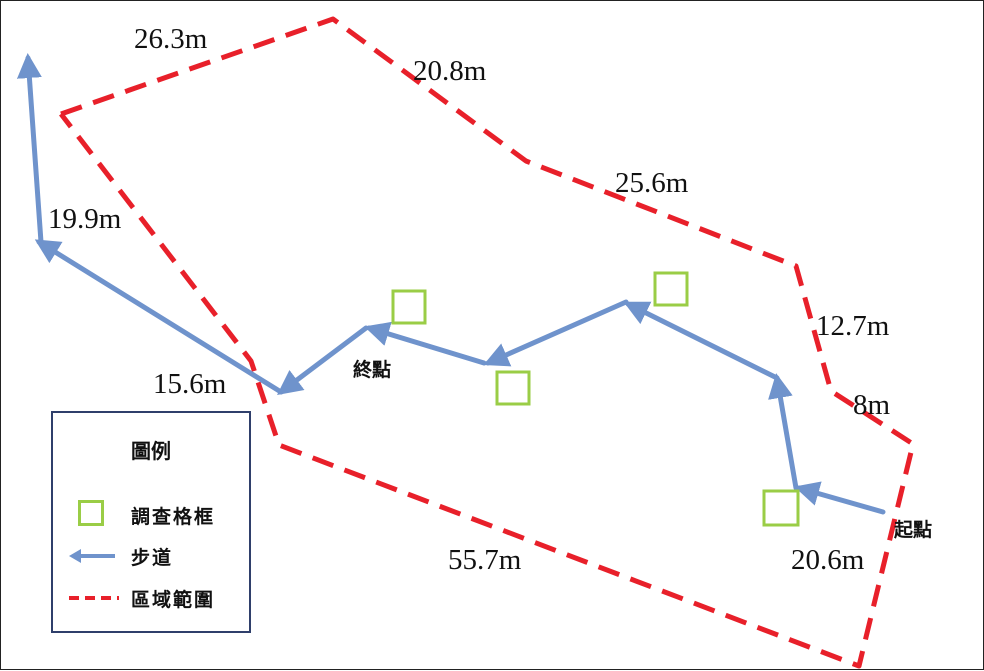  What do you see at coordinates (652, 183) in the screenshot?
I see `distance-label: 25.6m` at bounding box center [652, 183].